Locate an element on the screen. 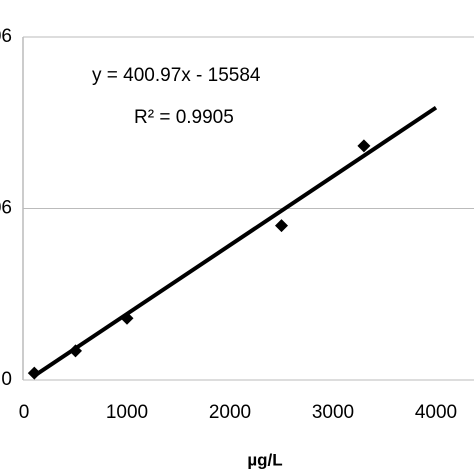  x-axis-label: µg/L is located at coordinates (264, 459).